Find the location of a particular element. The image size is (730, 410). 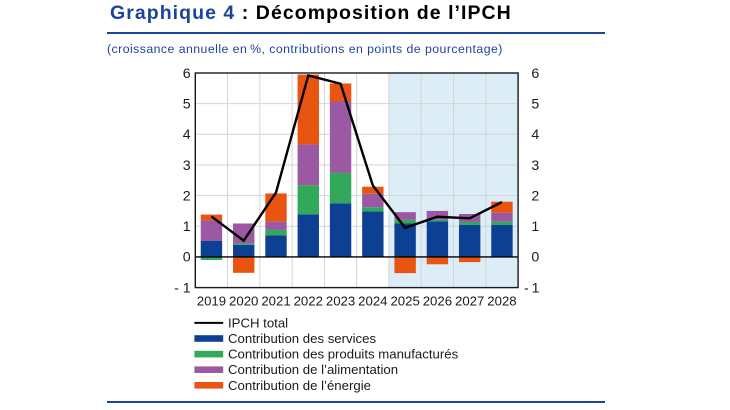

svg-text: Contribution de l’énergie is located at coordinates (299, 385).